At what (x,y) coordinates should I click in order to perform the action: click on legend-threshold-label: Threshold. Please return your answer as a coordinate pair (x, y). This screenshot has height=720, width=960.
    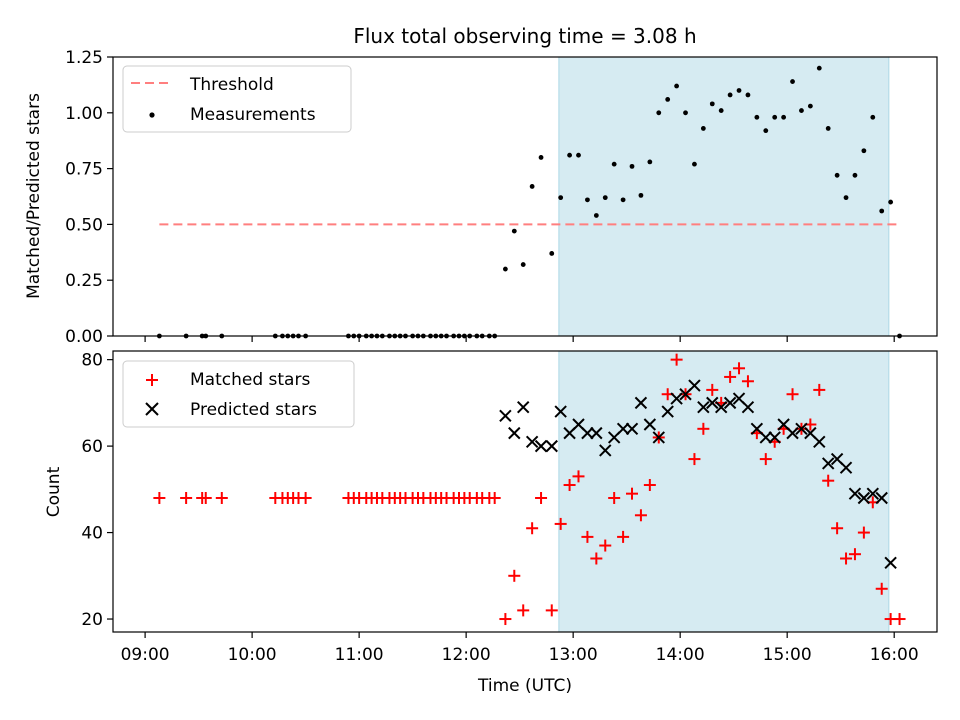
    Looking at the image, I should click on (231, 85).